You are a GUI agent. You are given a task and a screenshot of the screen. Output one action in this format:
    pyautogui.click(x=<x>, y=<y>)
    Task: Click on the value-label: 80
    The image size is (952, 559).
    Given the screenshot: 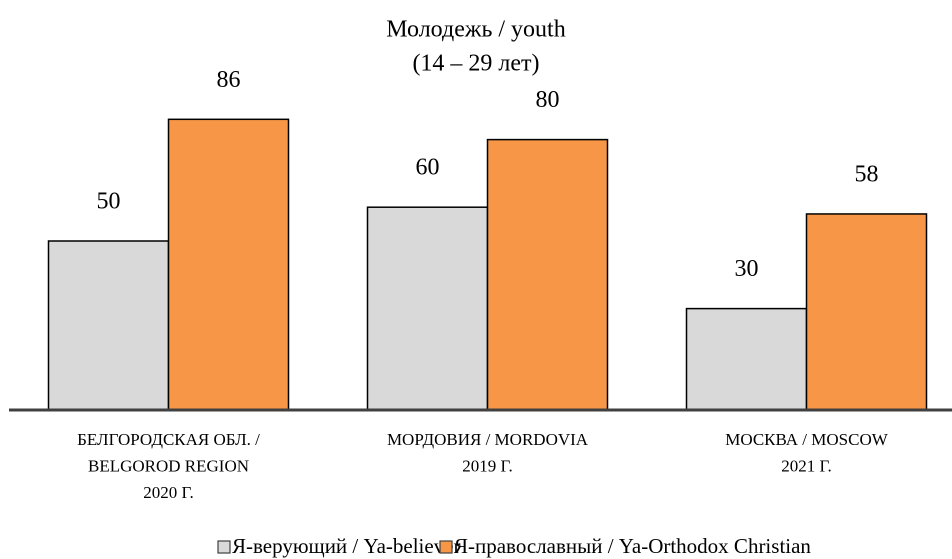 What is the action you would take?
    pyautogui.click(x=548, y=100)
    